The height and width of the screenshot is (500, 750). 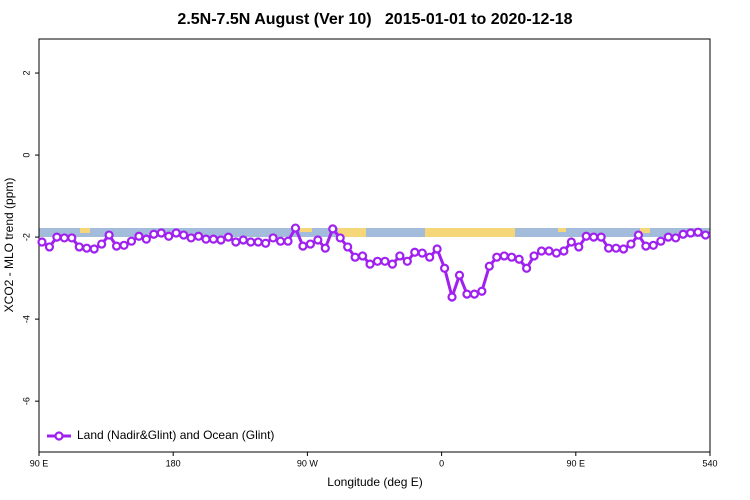 What do you see at coordinates (26, 401) in the screenshot?
I see `y-tick-label: -6` at bounding box center [26, 401].